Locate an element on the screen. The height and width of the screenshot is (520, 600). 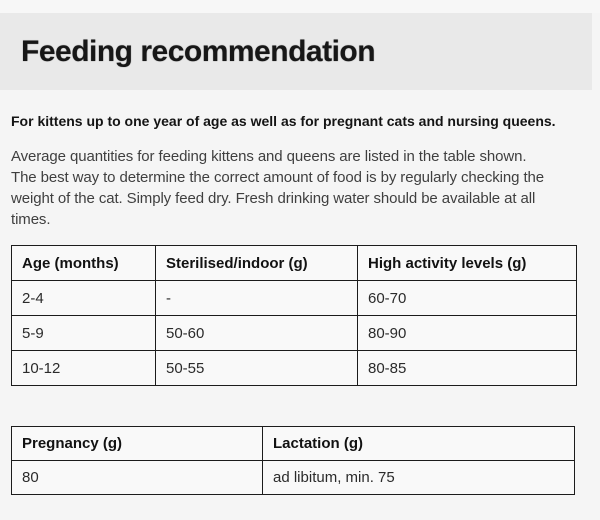
table-cell: ad libitum, min. 75 is located at coordinates (418, 477).